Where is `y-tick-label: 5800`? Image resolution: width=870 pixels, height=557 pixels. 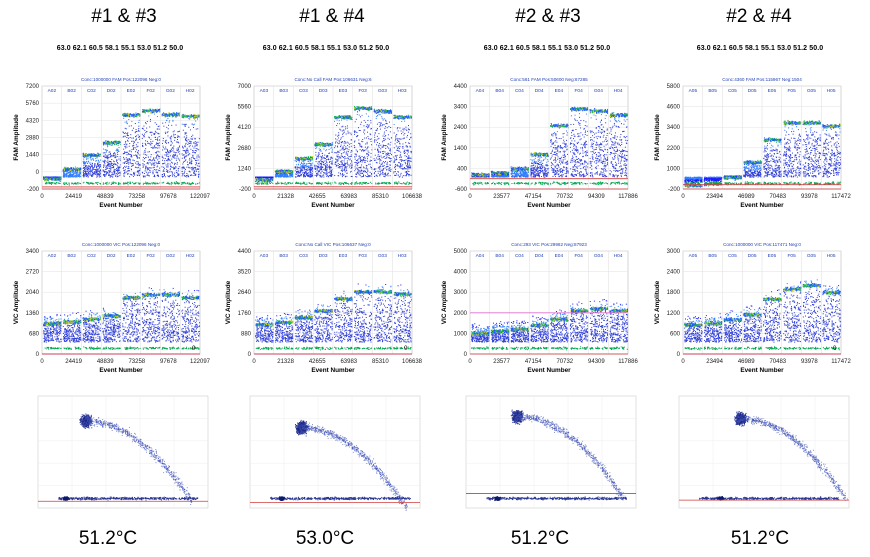
y-tick-label: 5800 is located at coordinates (674, 87).